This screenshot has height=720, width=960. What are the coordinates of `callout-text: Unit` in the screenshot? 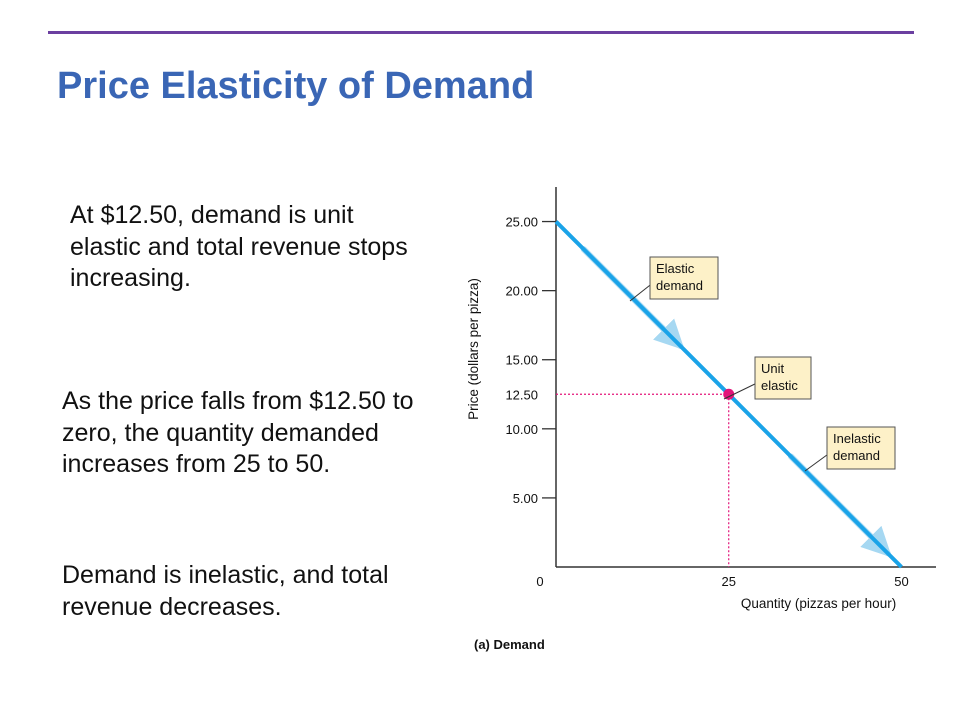 It's located at (773, 368).